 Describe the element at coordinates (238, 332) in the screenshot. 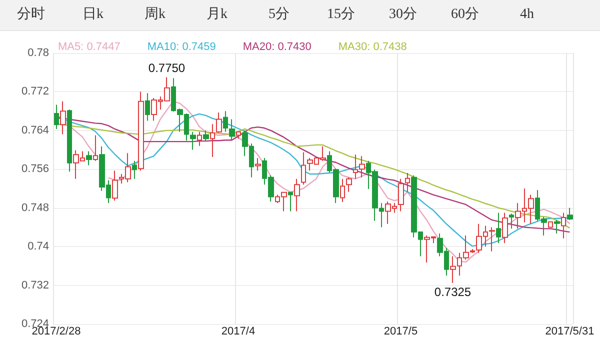

I see `x-tick-label: 2017/4` at that location.